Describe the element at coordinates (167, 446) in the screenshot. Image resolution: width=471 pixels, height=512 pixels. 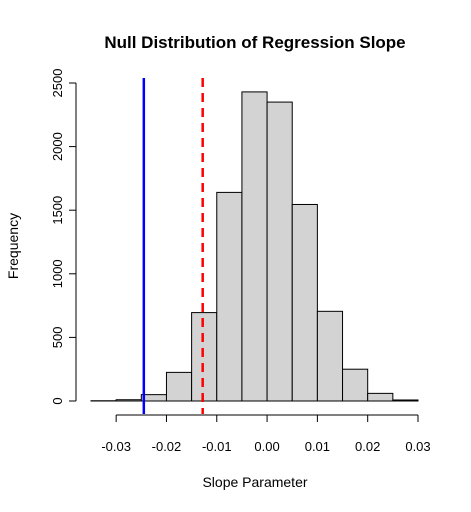
I see `x-tick-label-1: -0.02` at that location.